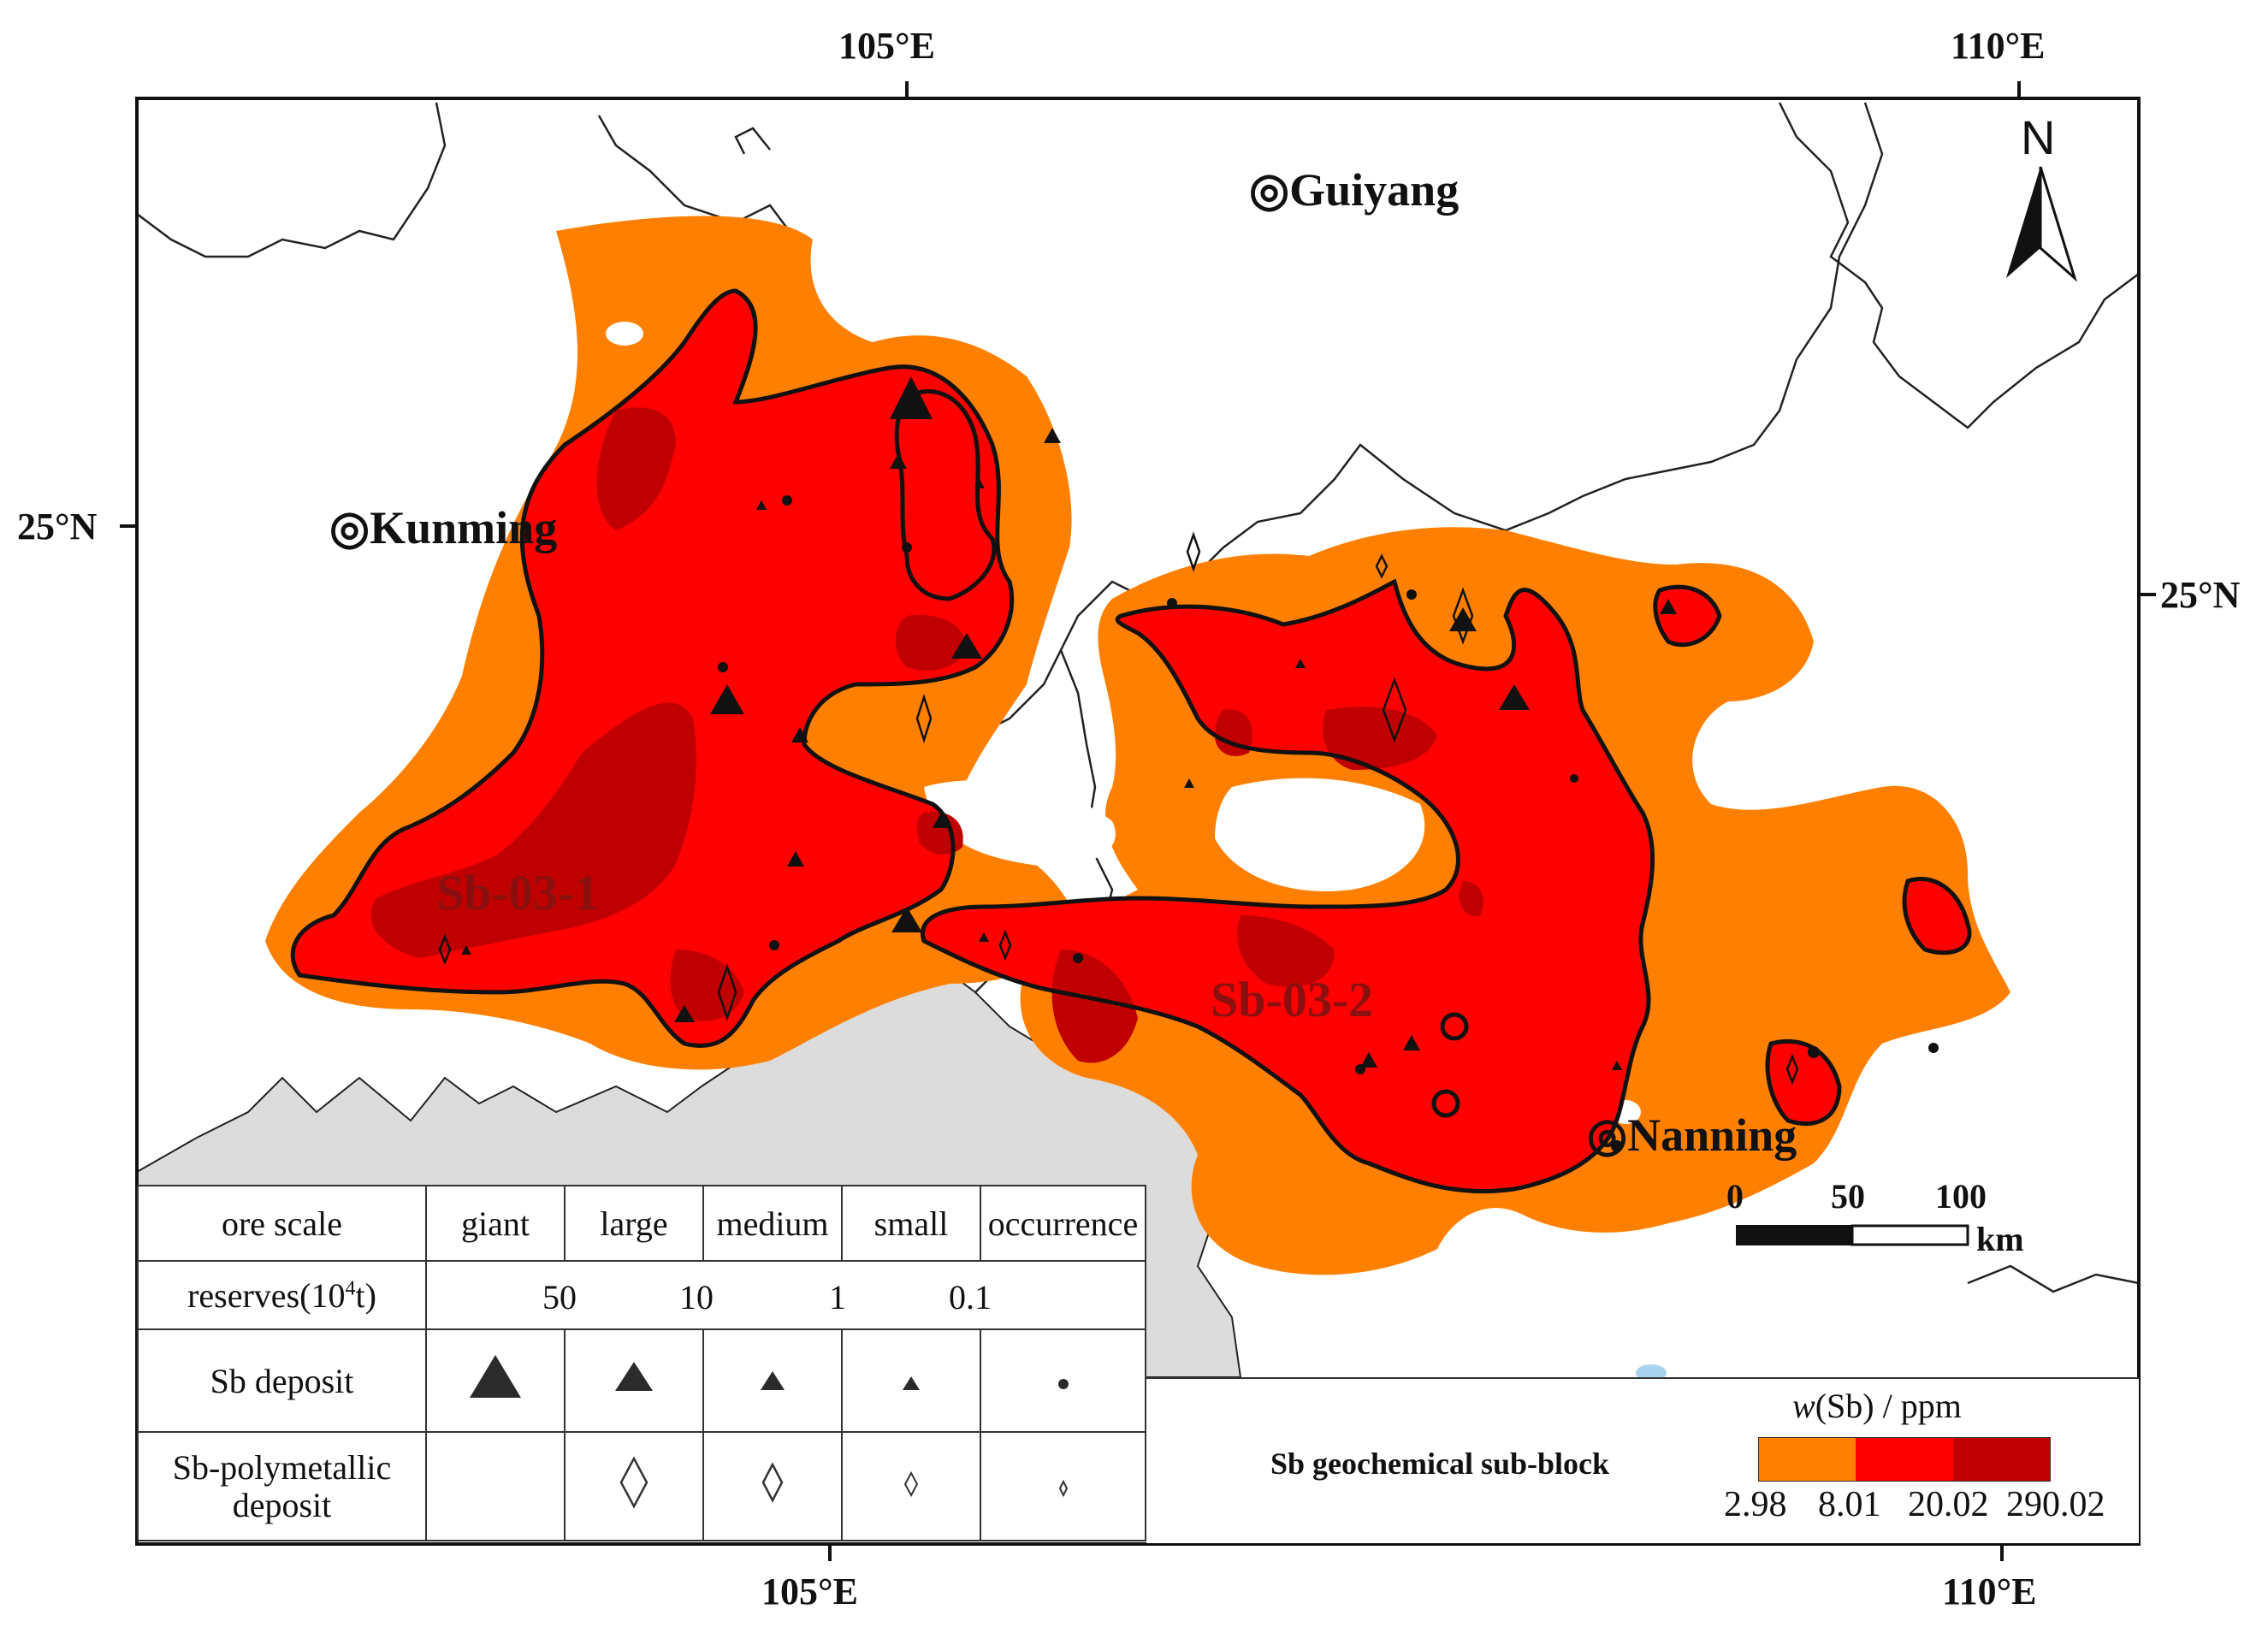  What do you see at coordinates (2055, 1504) in the screenshot?
I see `concentration-tick-3: 290.02` at bounding box center [2055, 1504].